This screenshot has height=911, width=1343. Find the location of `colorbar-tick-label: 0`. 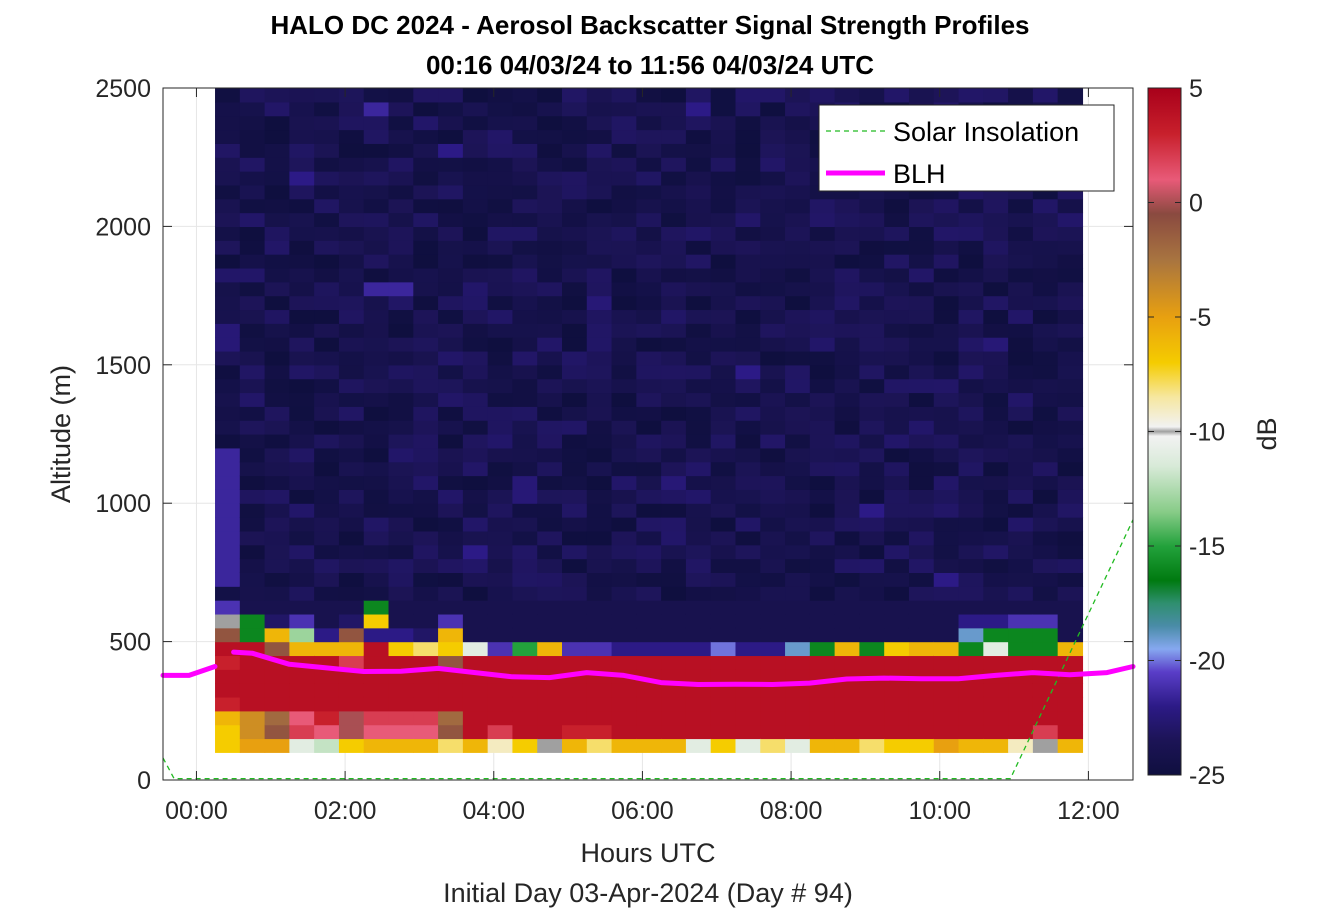

colorbar-tick-label: 0 is located at coordinates (1196, 204).